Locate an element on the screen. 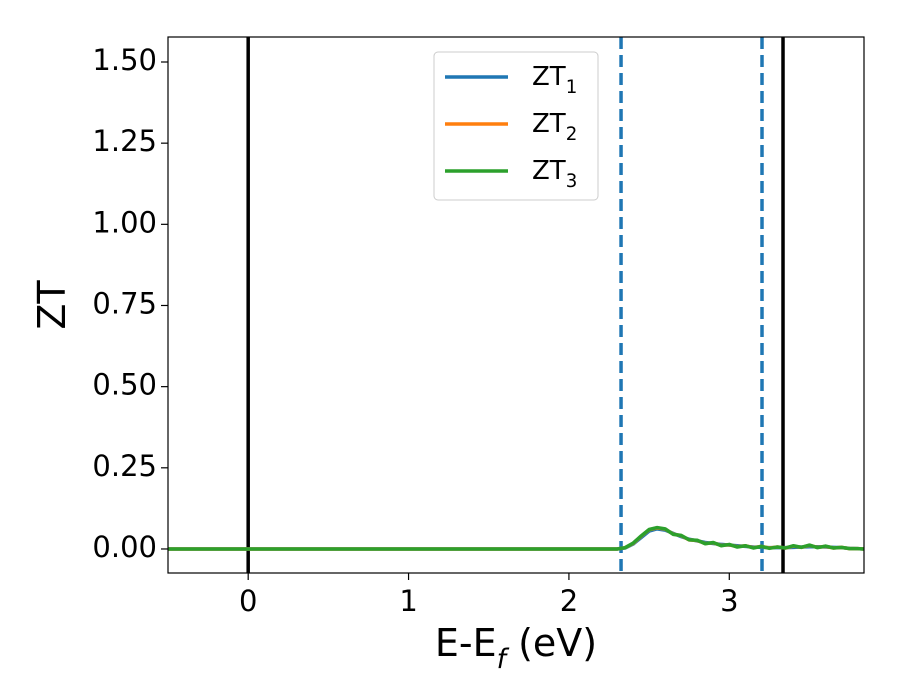  y-tick-label: 0.75 is located at coordinates (124, 303).